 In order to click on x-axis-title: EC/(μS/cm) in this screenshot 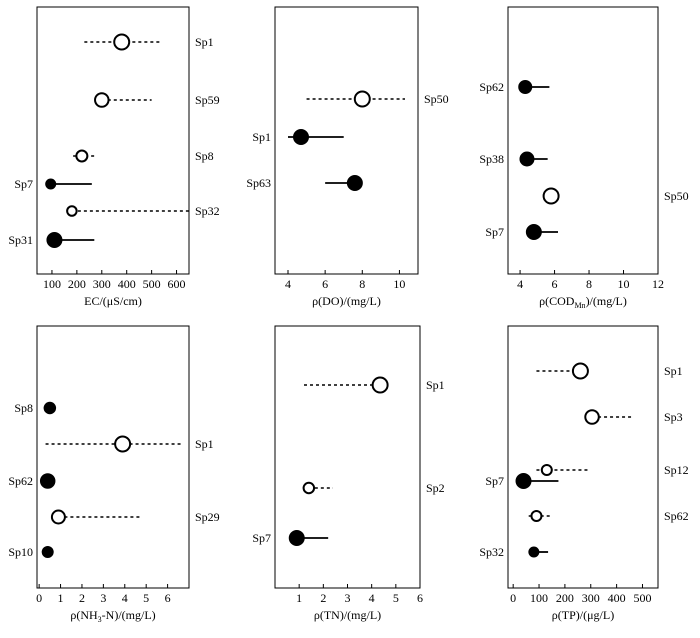, I will do `click(113, 301)`.